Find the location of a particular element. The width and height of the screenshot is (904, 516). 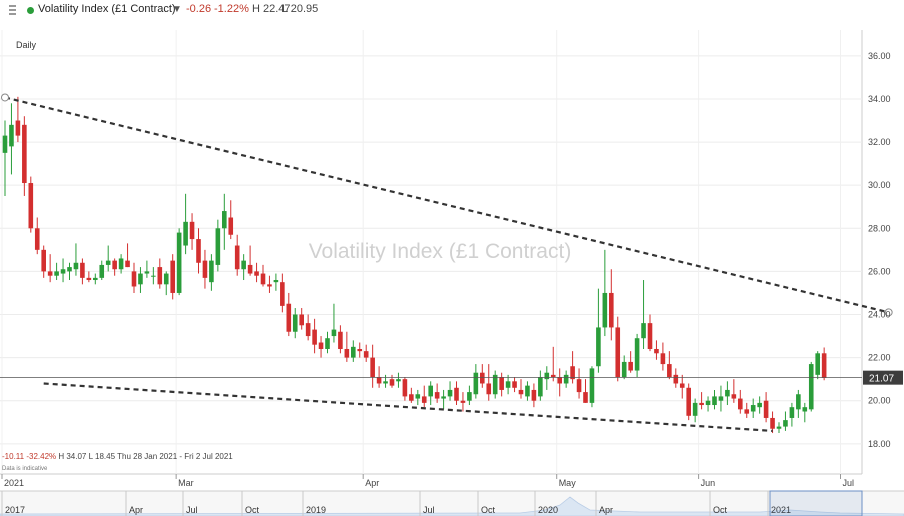

y-tick-label: 28.00 is located at coordinates (879, 228).